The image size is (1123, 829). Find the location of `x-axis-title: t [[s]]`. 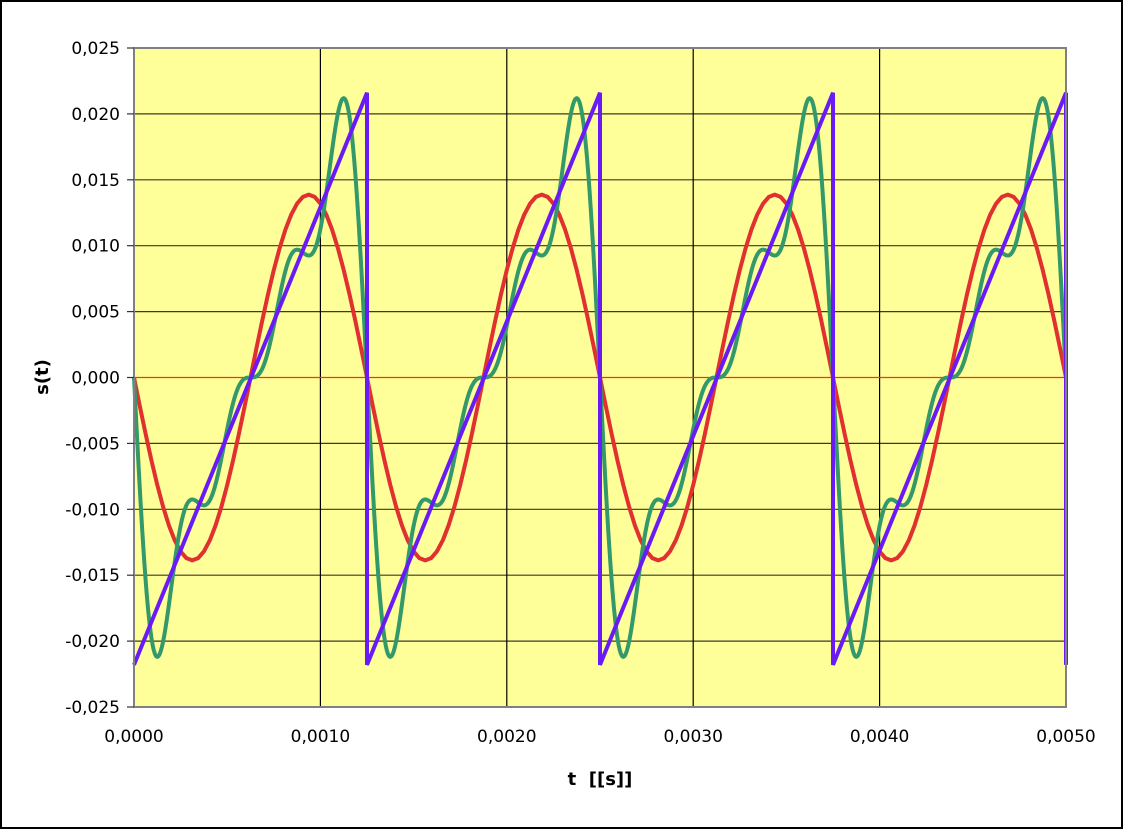

x-axis-title: t [[s]] is located at coordinates (600, 779).